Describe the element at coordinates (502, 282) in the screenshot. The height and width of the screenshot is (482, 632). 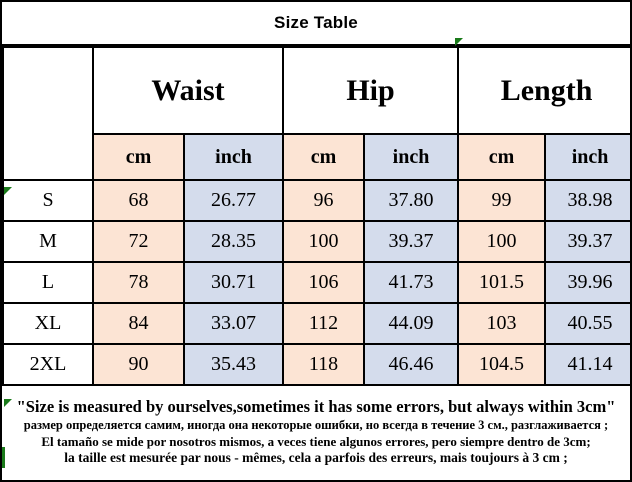
I see `cell-length-cm: 101.5` at that location.